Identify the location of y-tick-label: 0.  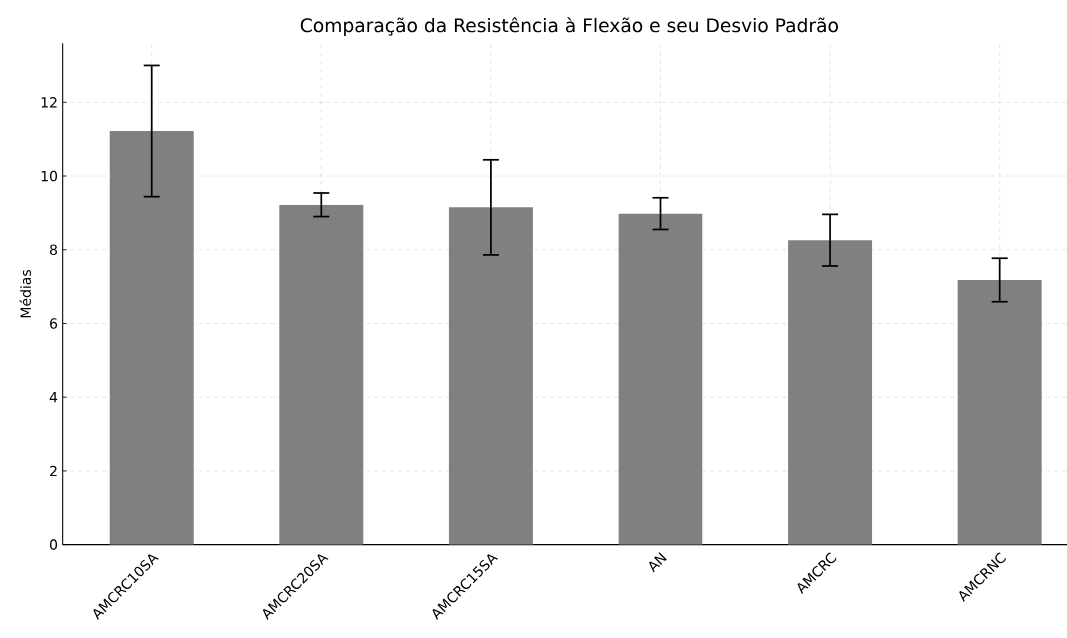
(53, 544).